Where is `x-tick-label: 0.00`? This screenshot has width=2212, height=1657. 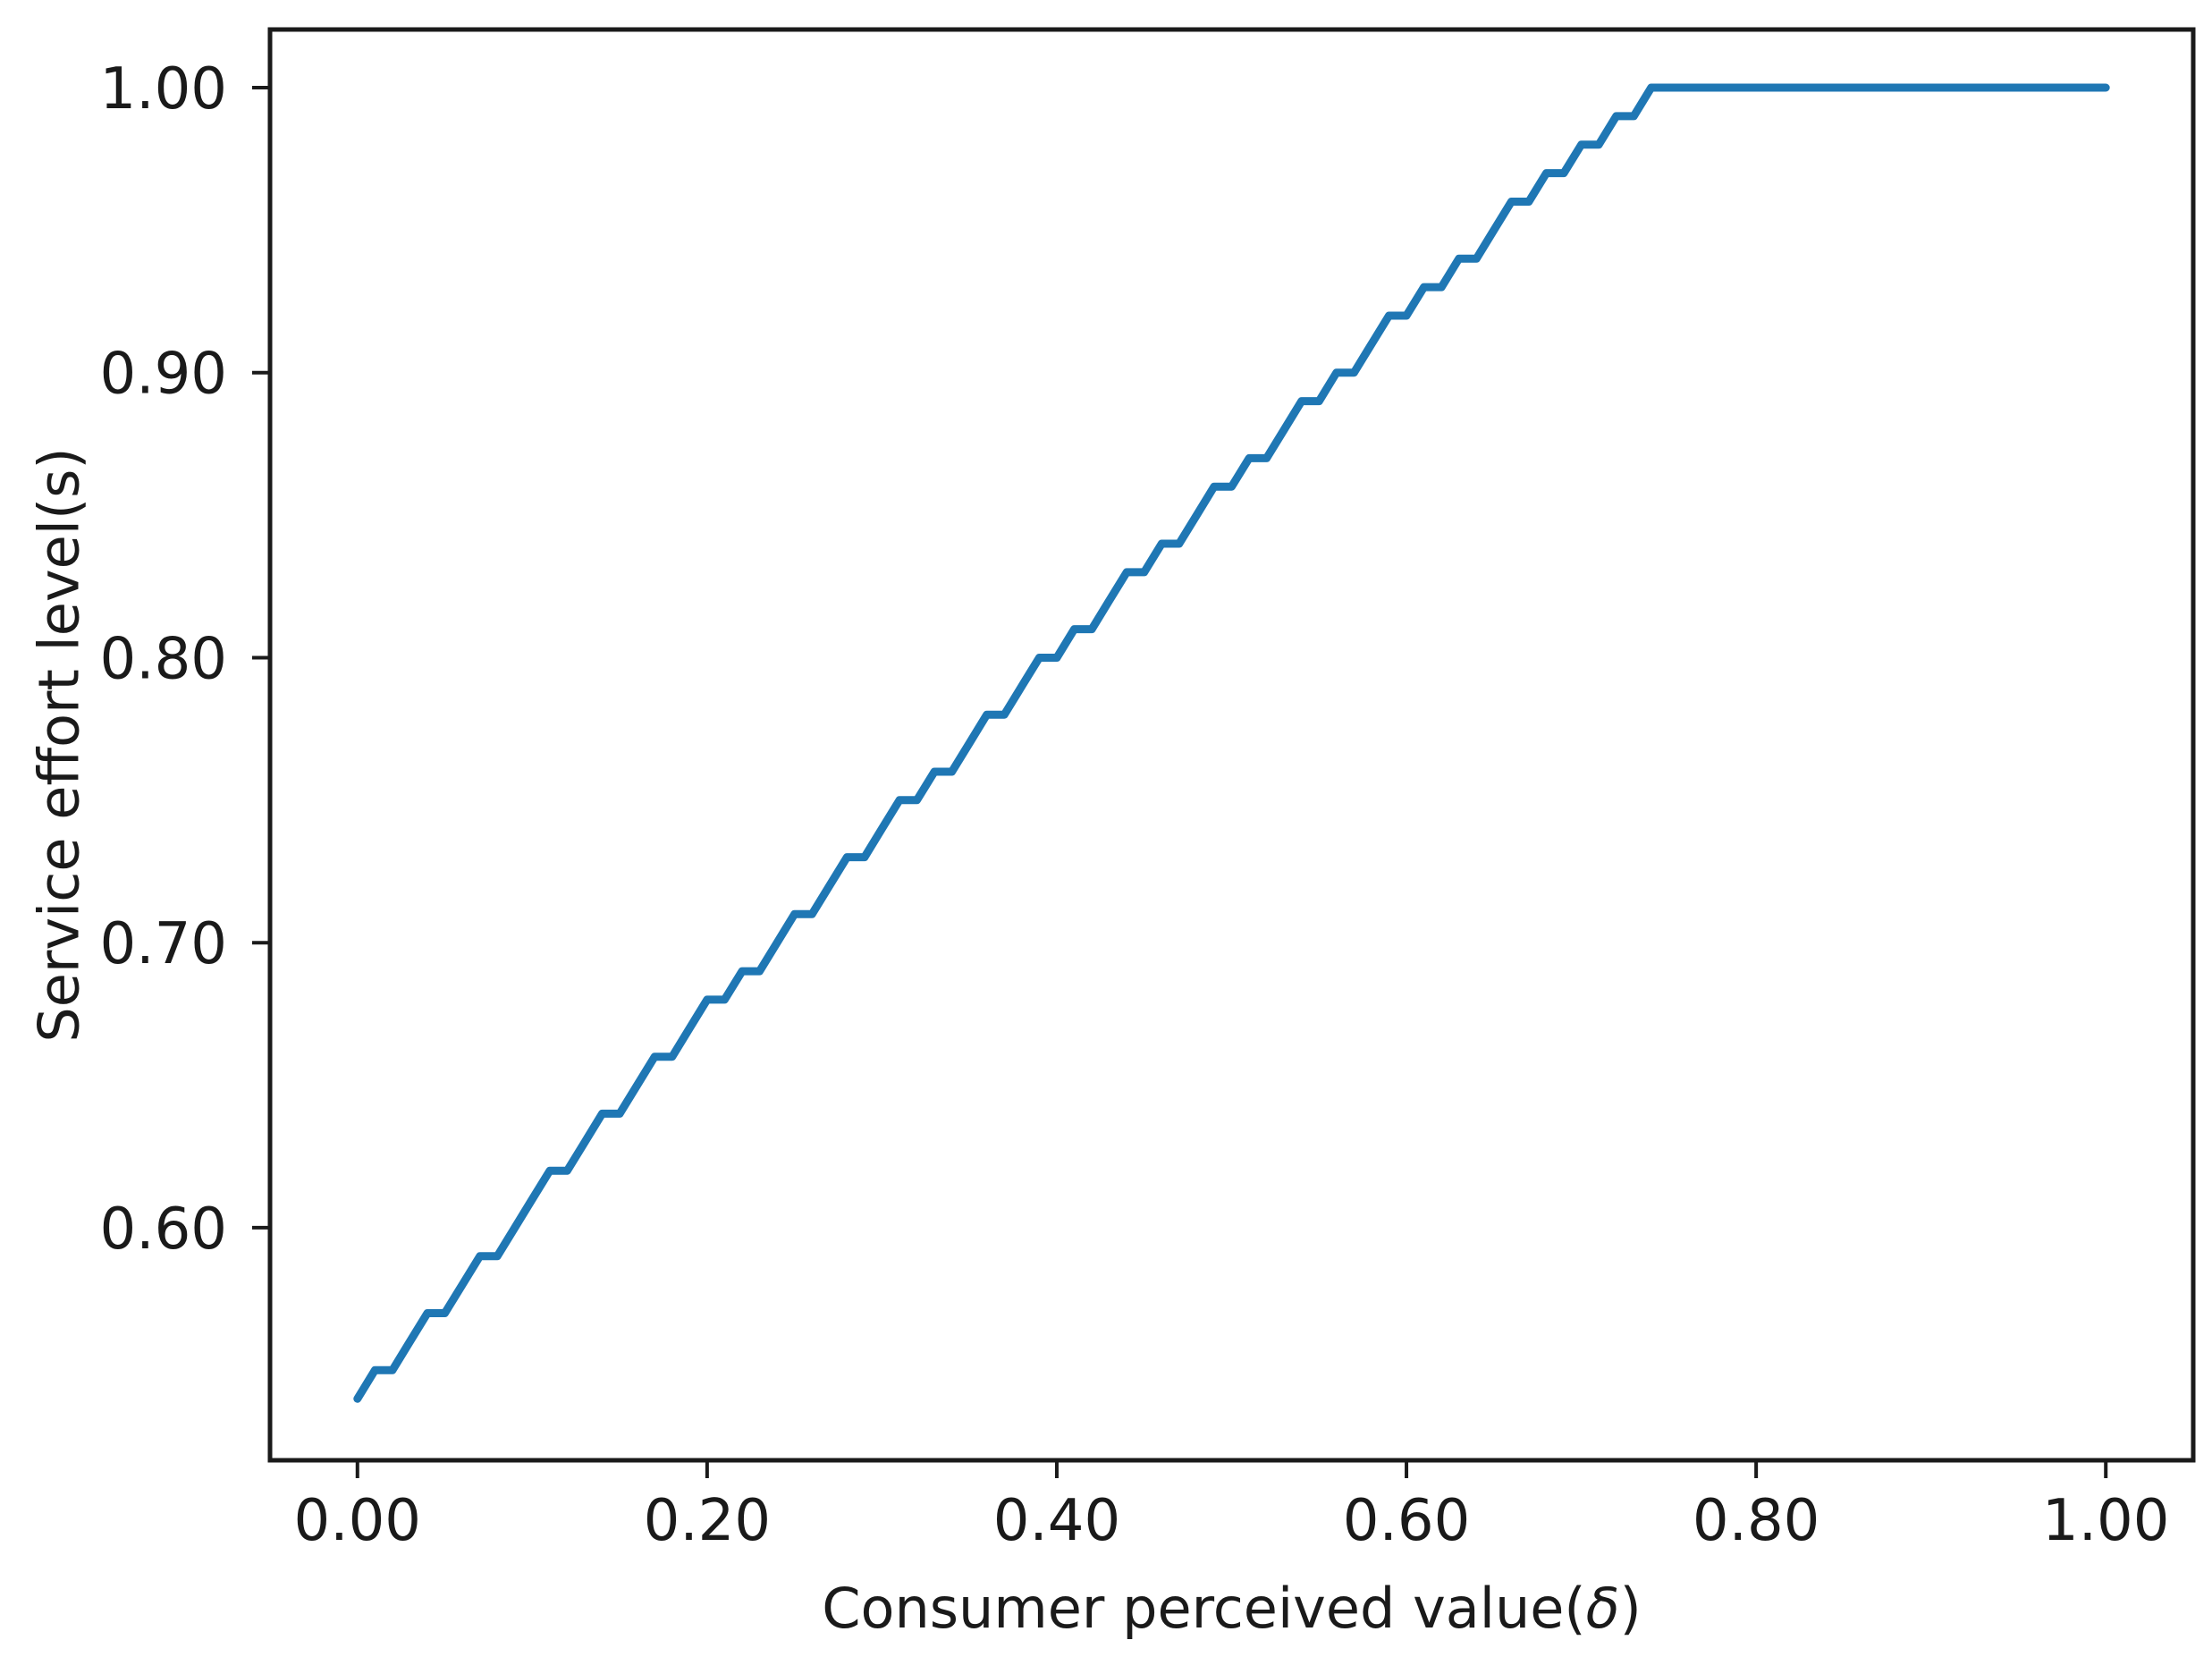
x-tick-label: 0.00 is located at coordinates (358, 1521).